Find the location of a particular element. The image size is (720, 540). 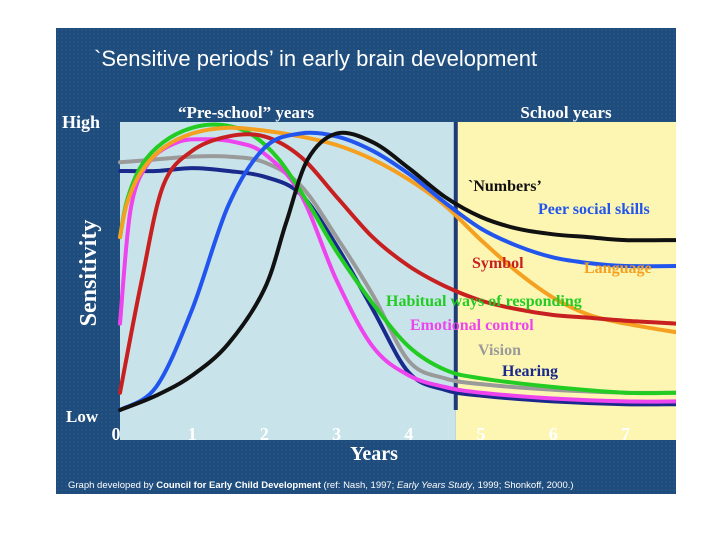

x-tick-6: 6 is located at coordinates (553, 434).